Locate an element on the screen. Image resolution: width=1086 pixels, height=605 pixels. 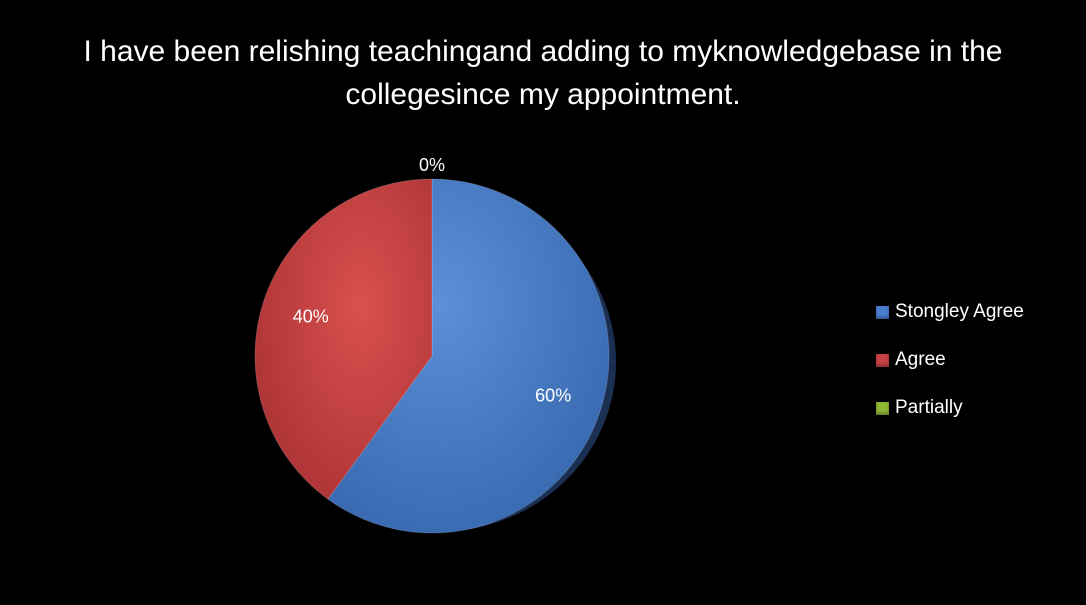
legend-label: Agree is located at coordinates (920, 359).